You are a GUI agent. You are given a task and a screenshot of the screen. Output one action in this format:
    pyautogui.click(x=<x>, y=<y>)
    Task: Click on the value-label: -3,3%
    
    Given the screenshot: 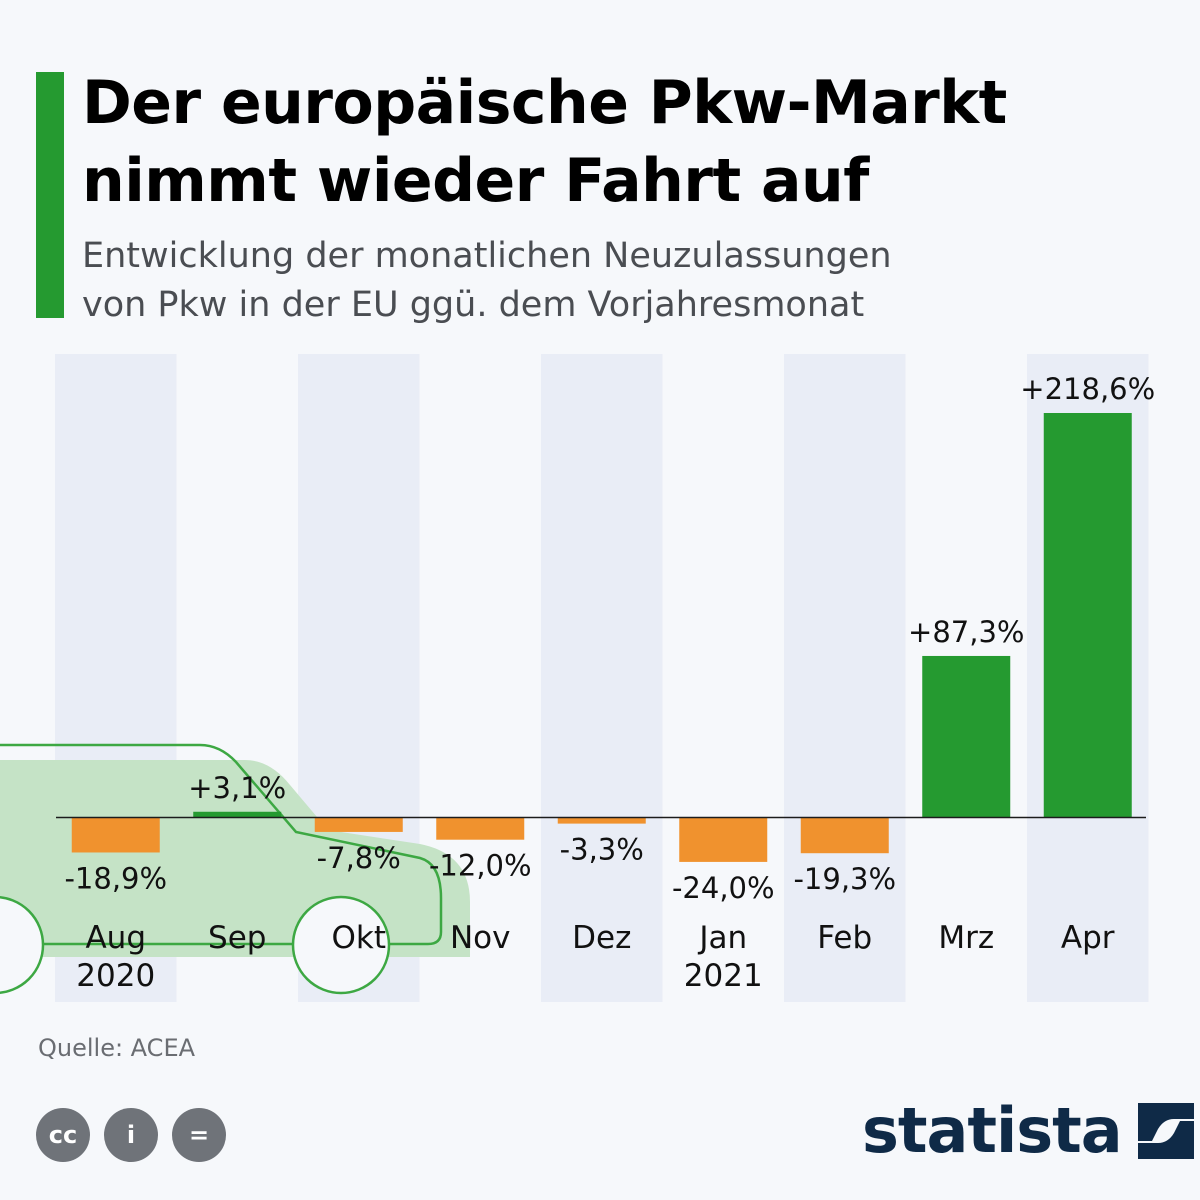 What is the action you would take?
    pyautogui.click(x=602, y=850)
    